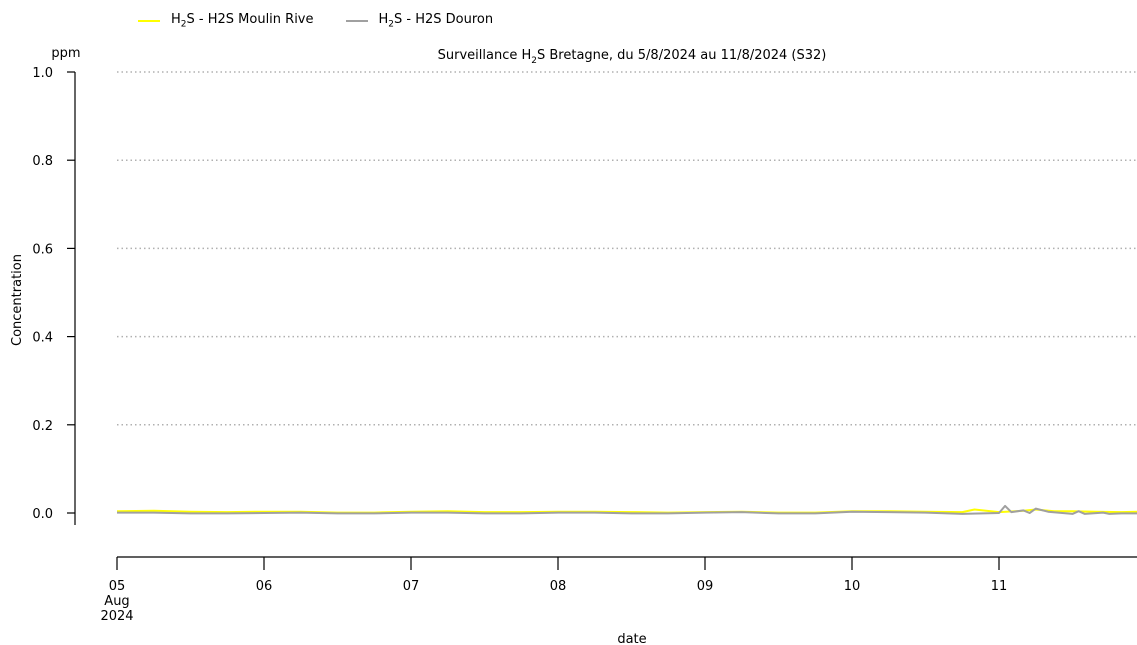 The image size is (1137, 645). I want to click on legend: H2S - H2S Moulin Rive H2S - H2S Douron, so click(315, 21).